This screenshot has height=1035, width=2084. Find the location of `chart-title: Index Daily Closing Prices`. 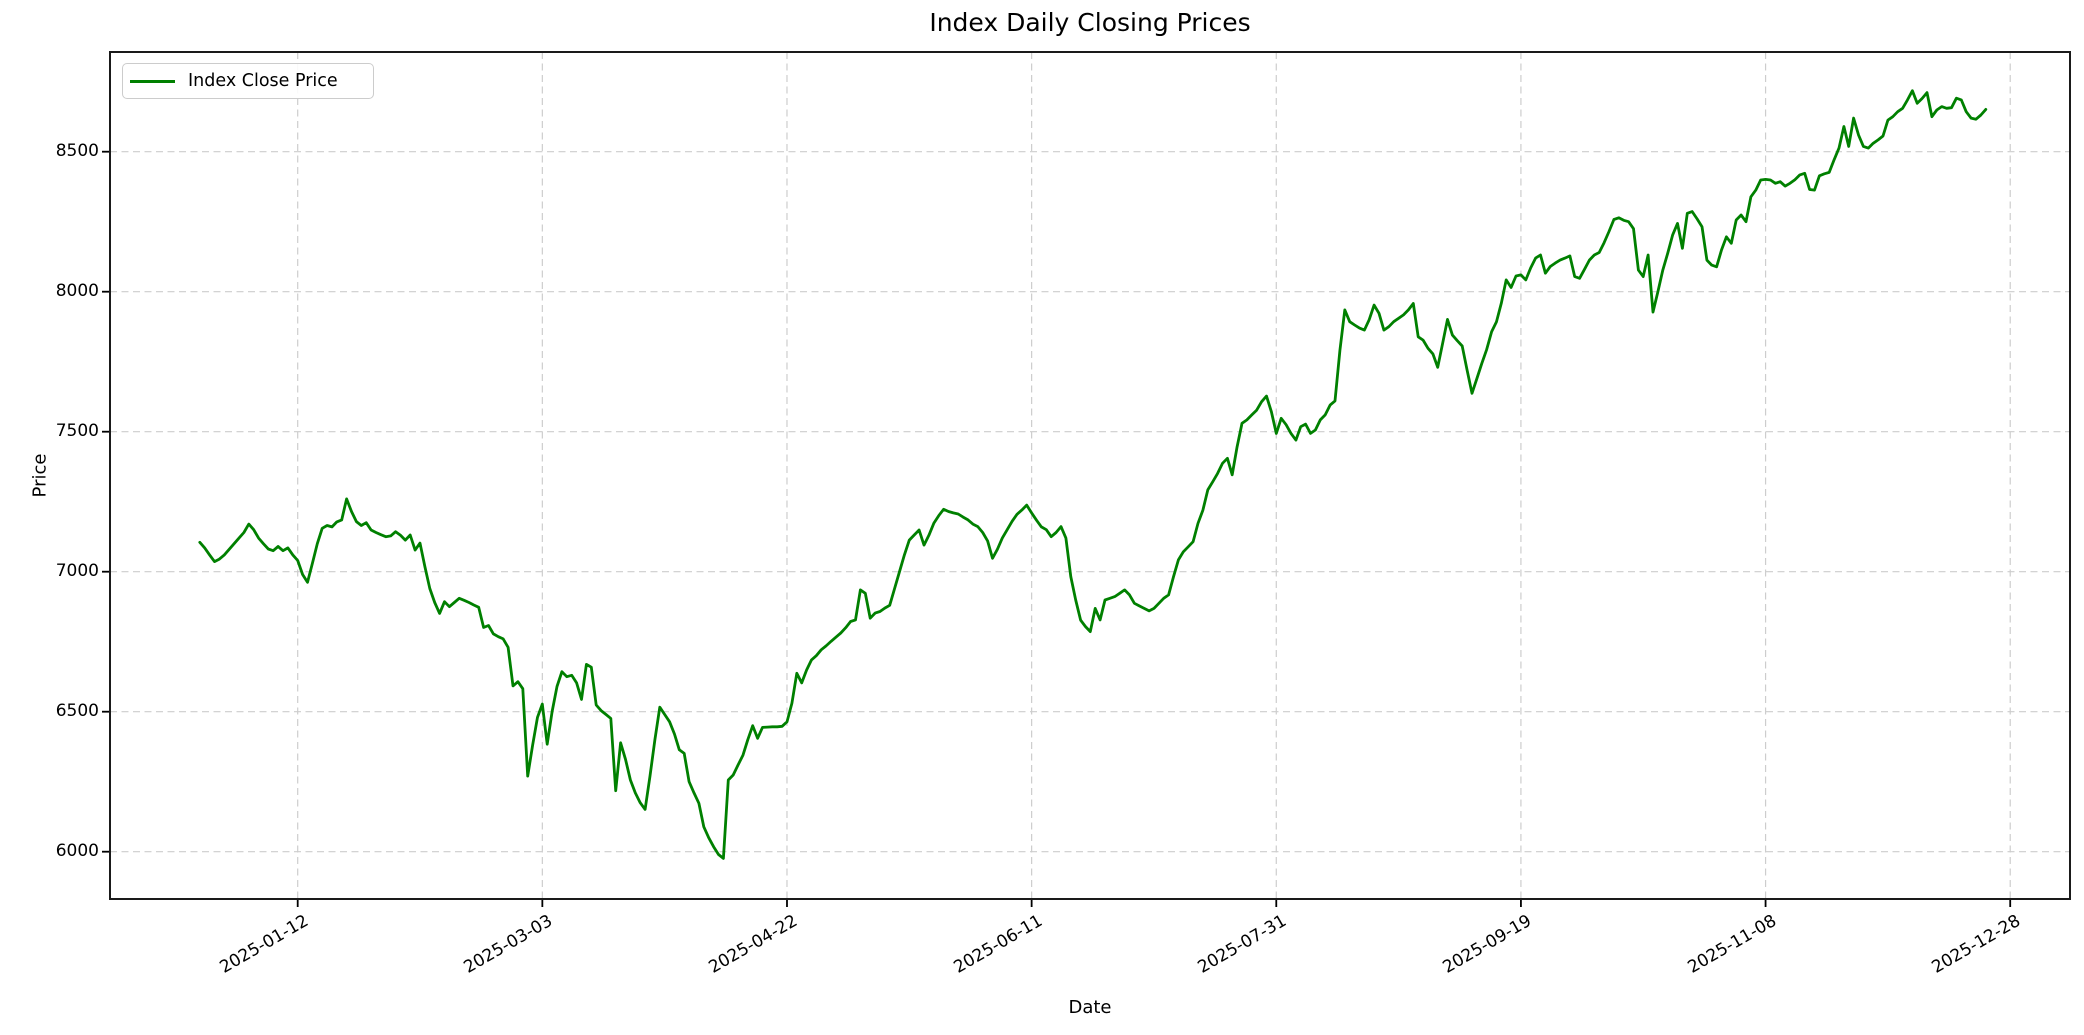

chart-title: Index Daily Closing Prices is located at coordinates (1090, 22).